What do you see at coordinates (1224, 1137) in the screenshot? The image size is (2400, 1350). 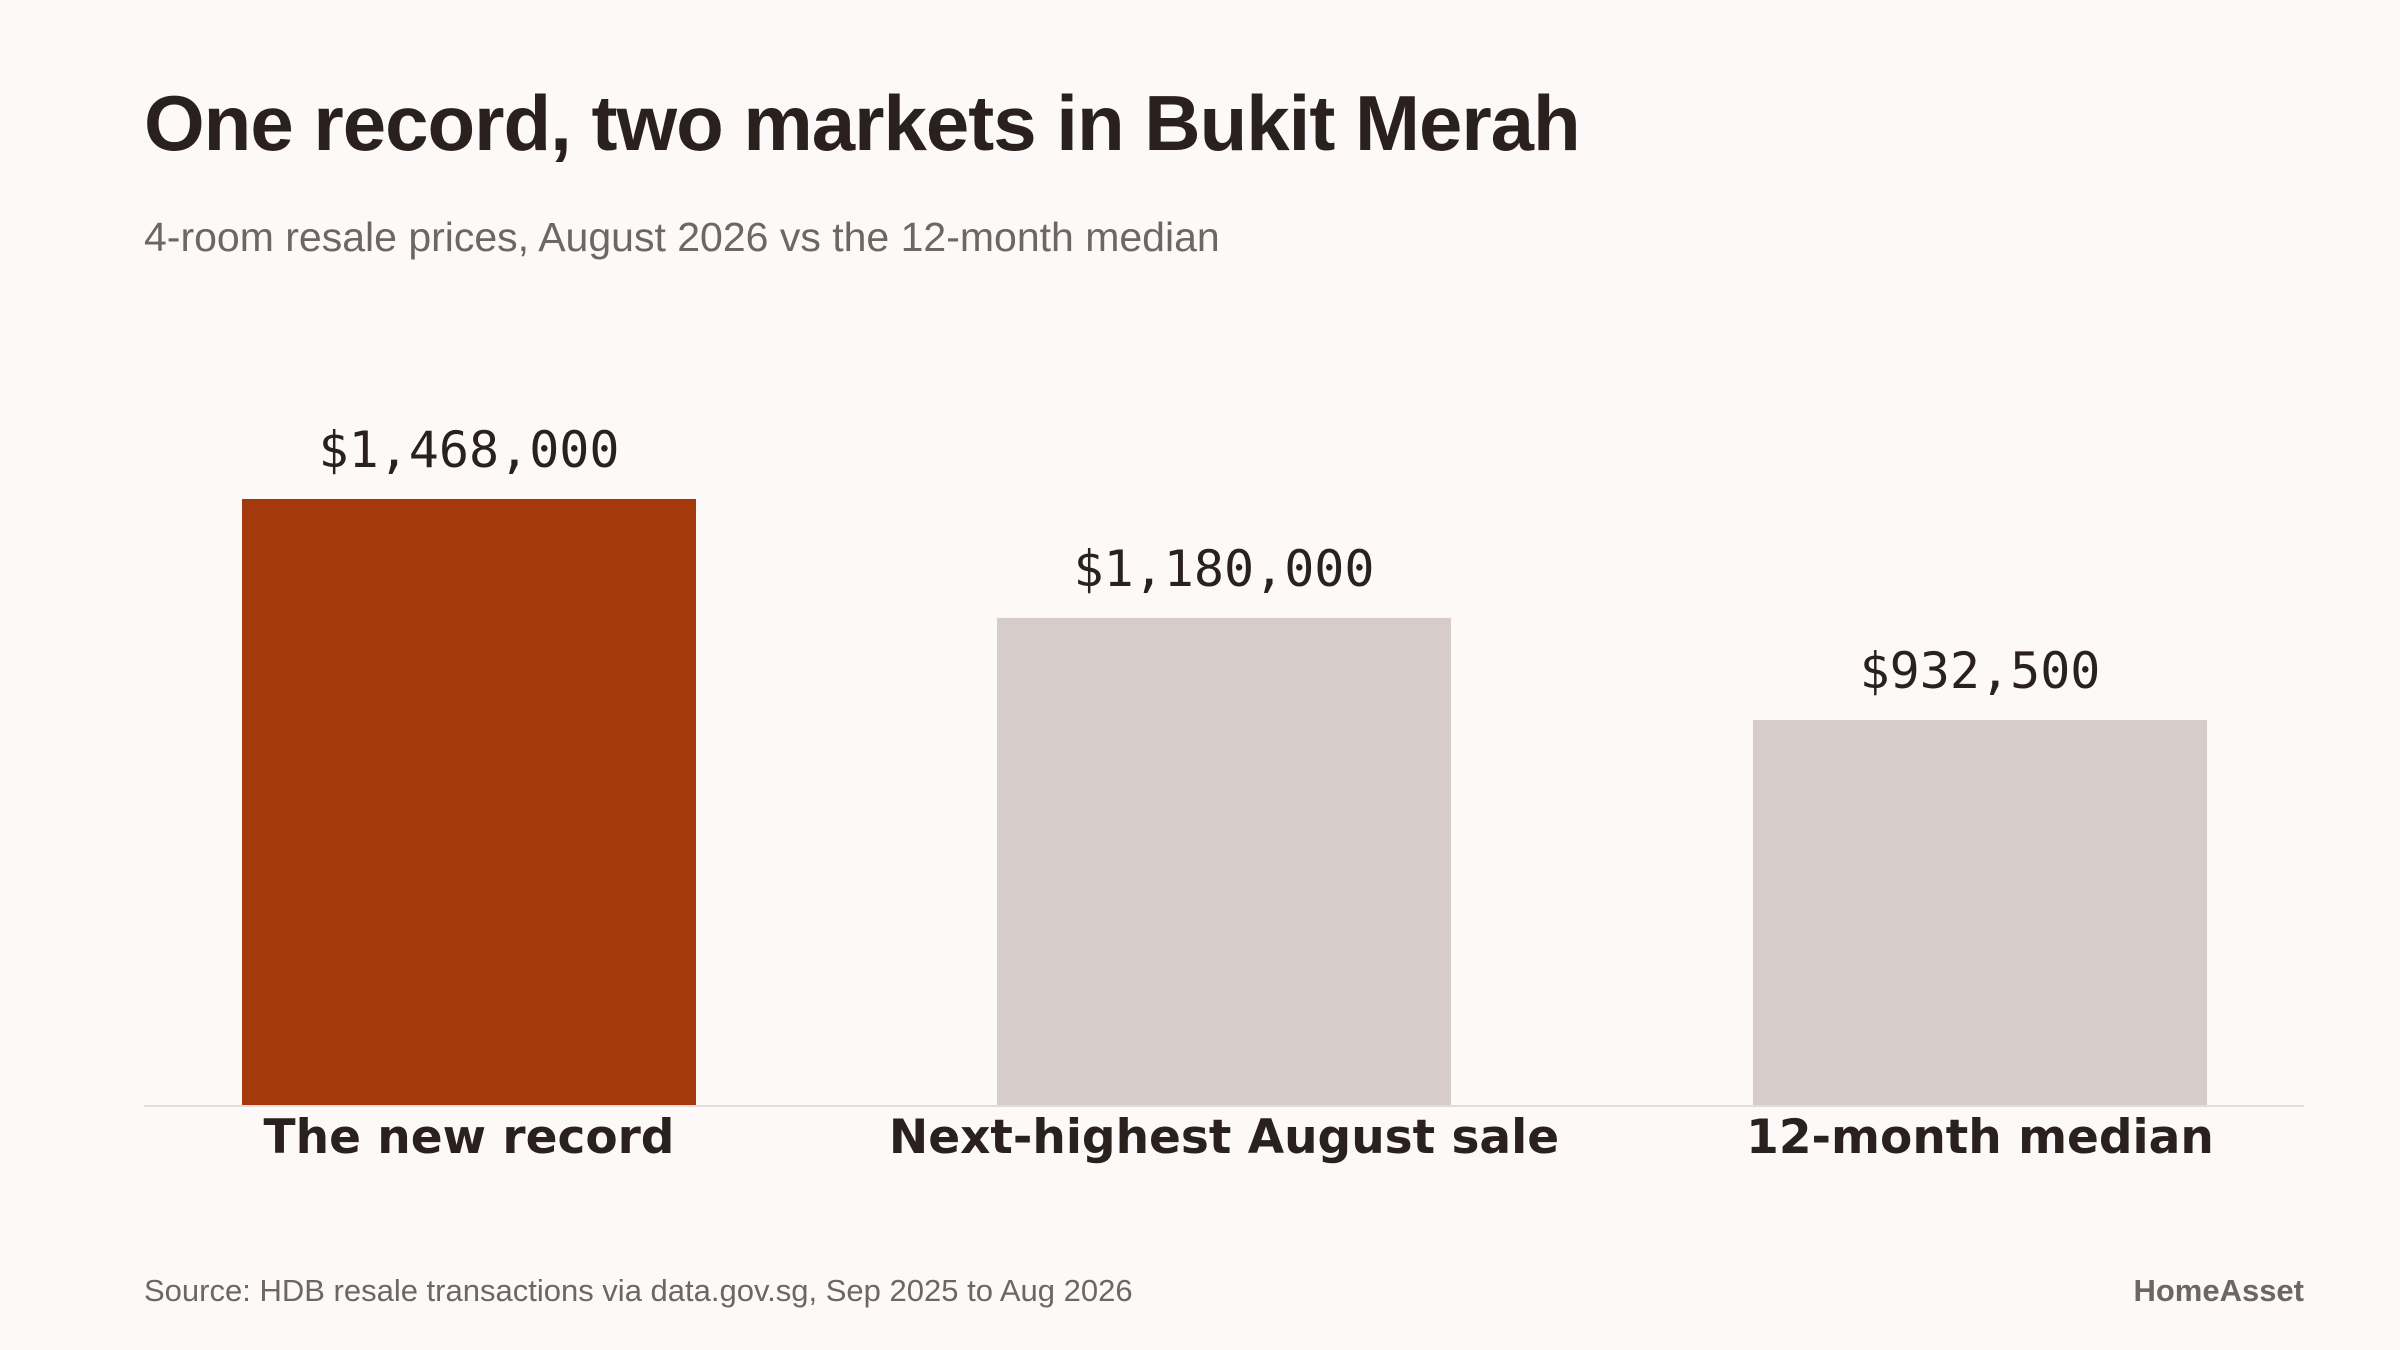 I see `category-label-2: Next-highest August sale` at bounding box center [1224, 1137].